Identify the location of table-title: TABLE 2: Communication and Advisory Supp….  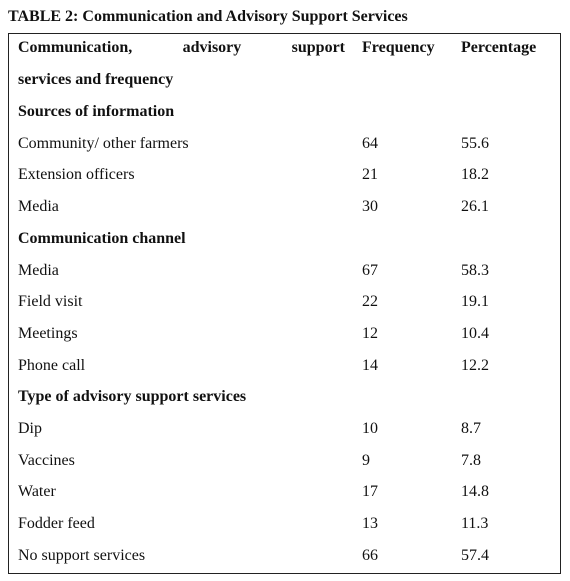
(208, 16).